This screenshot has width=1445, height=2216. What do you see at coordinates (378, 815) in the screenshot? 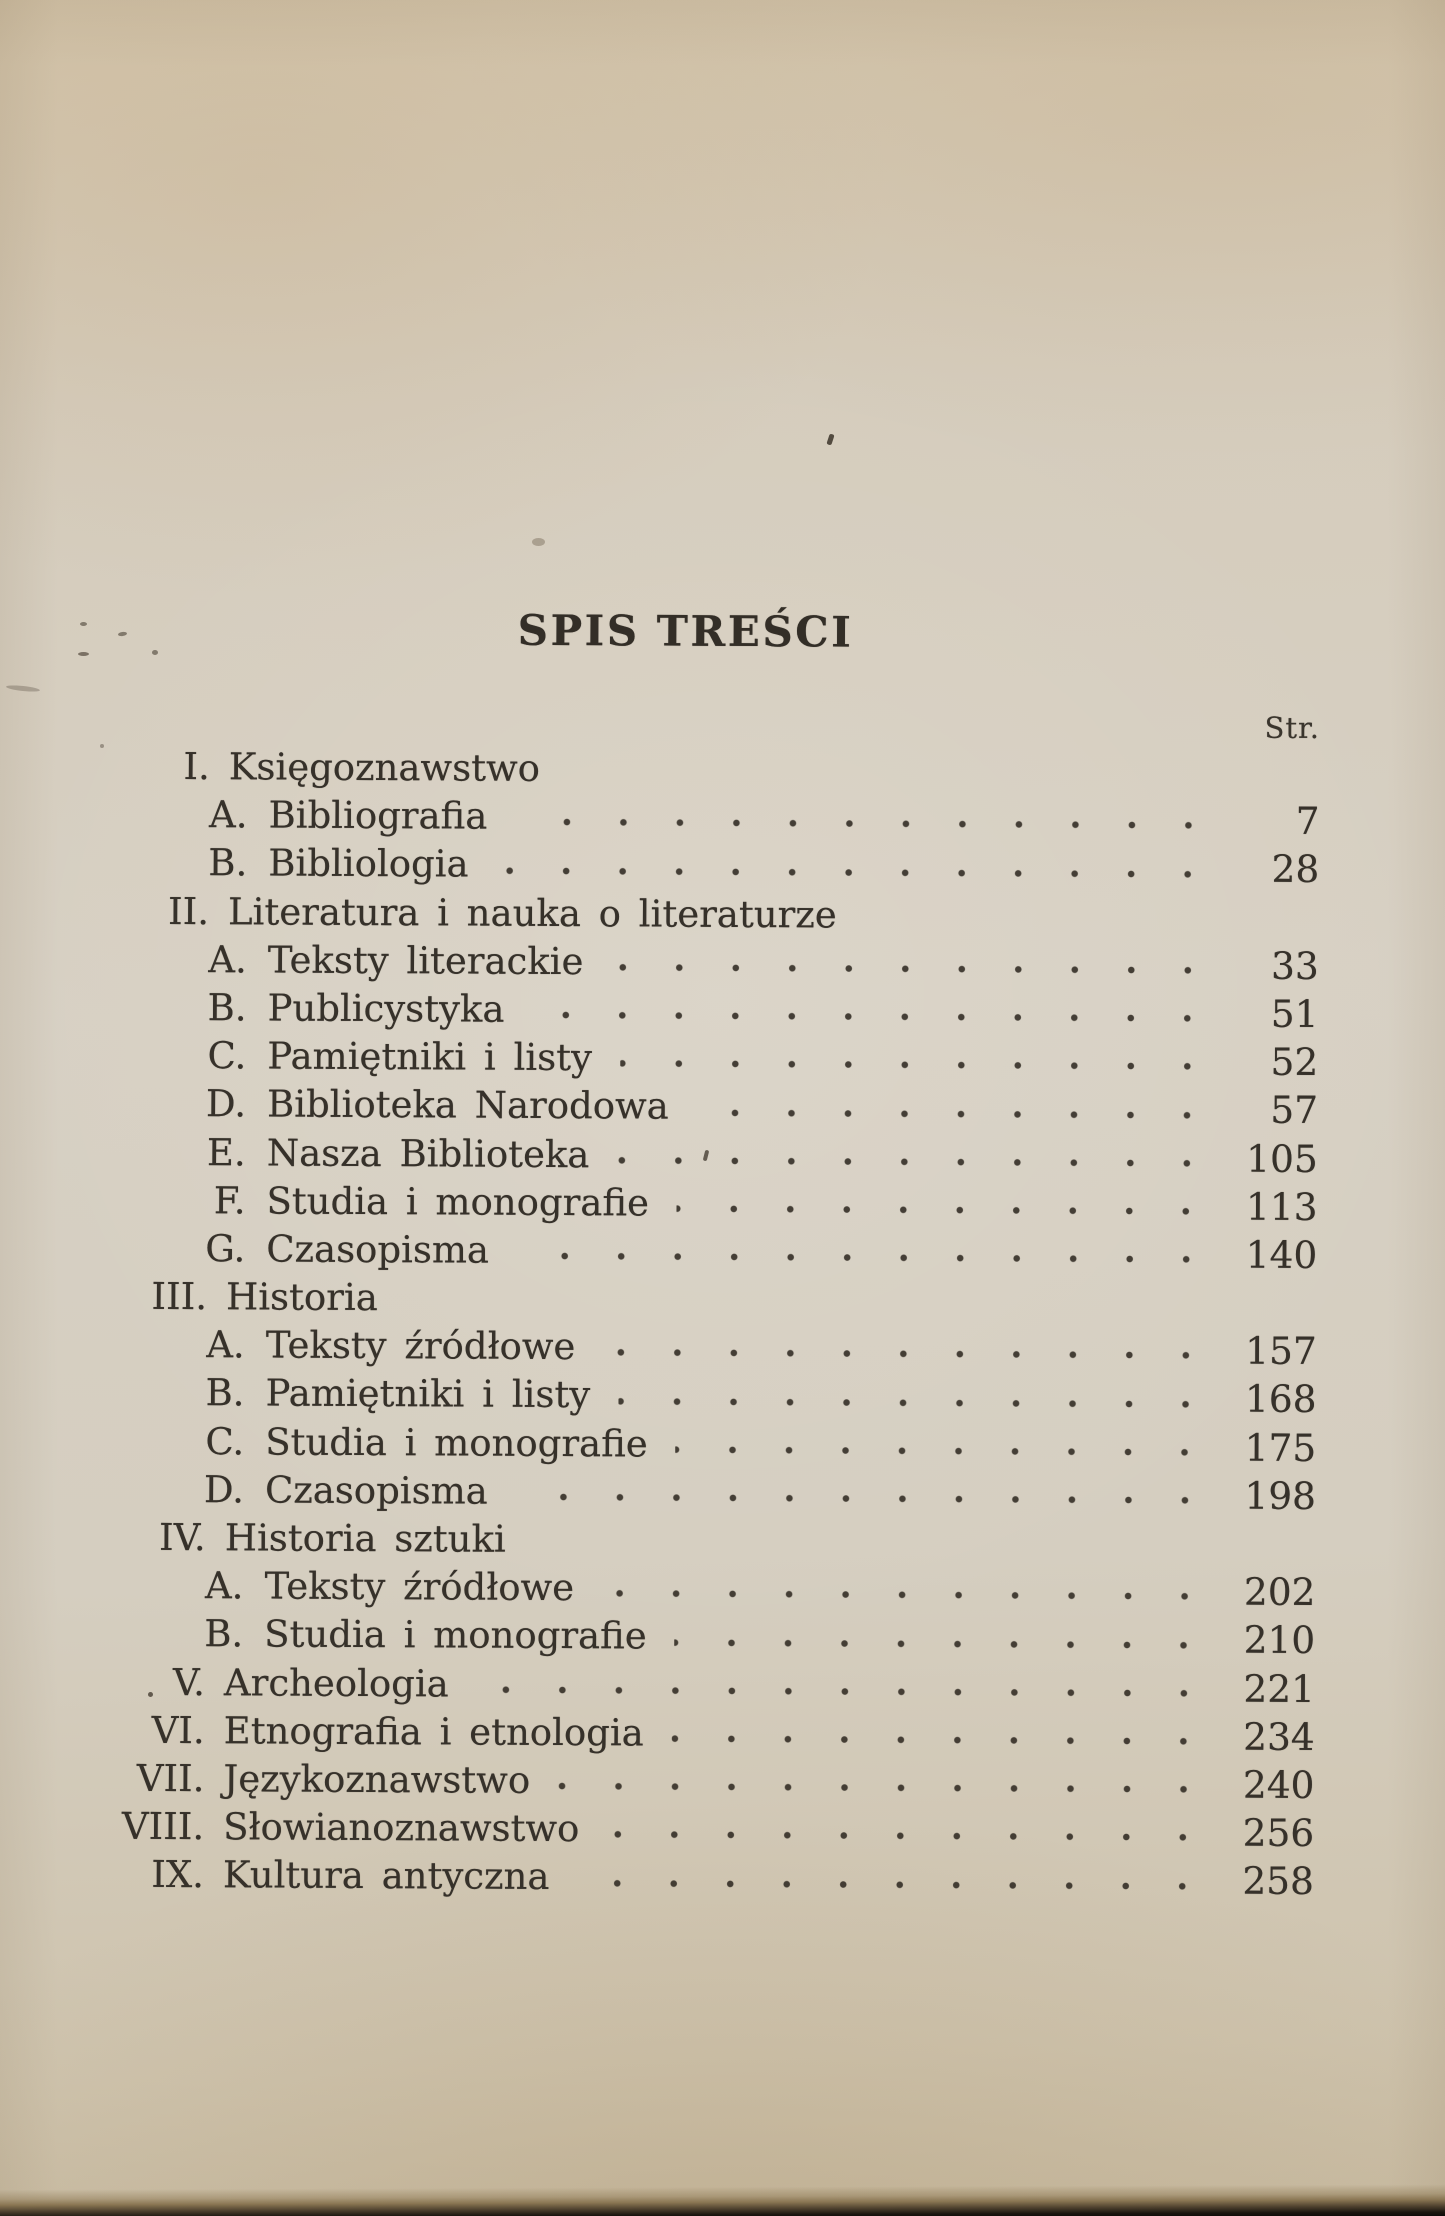
I see `toc-entry-label: Bibliografia` at bounding box center [378, 815].